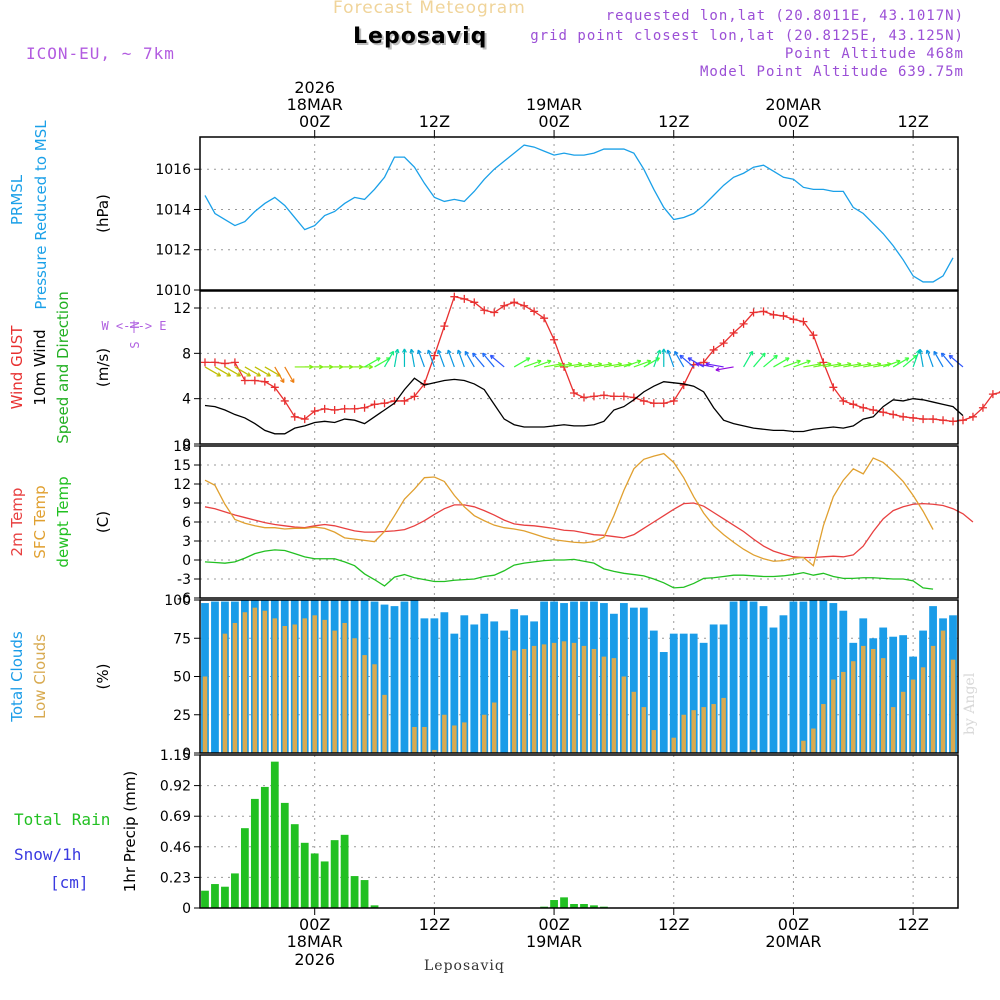 This screenshot has height=1000, width=1000. Describe the element at coordinates (579, 831) in the screenshot. I see `panel-frame` at that location.